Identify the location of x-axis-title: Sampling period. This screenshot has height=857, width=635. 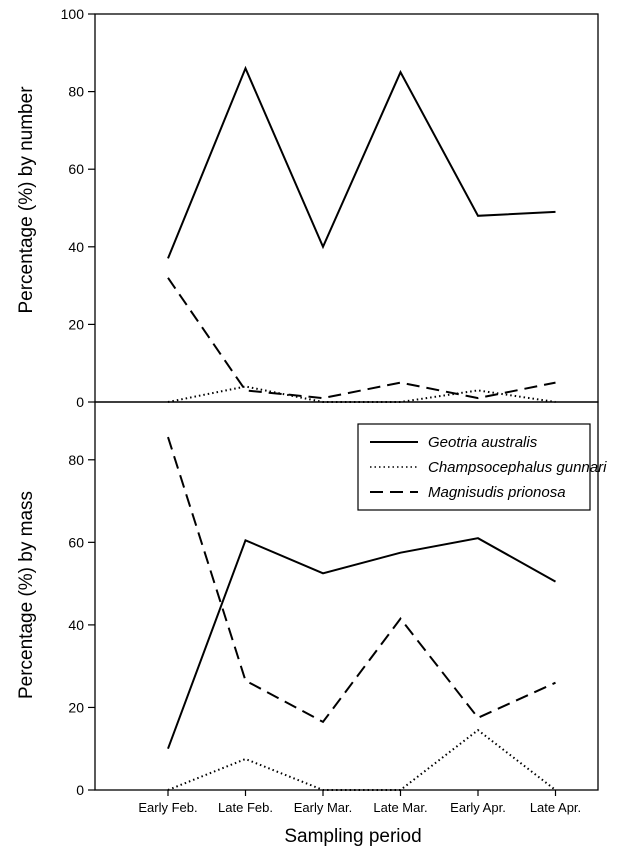
(352, 836).